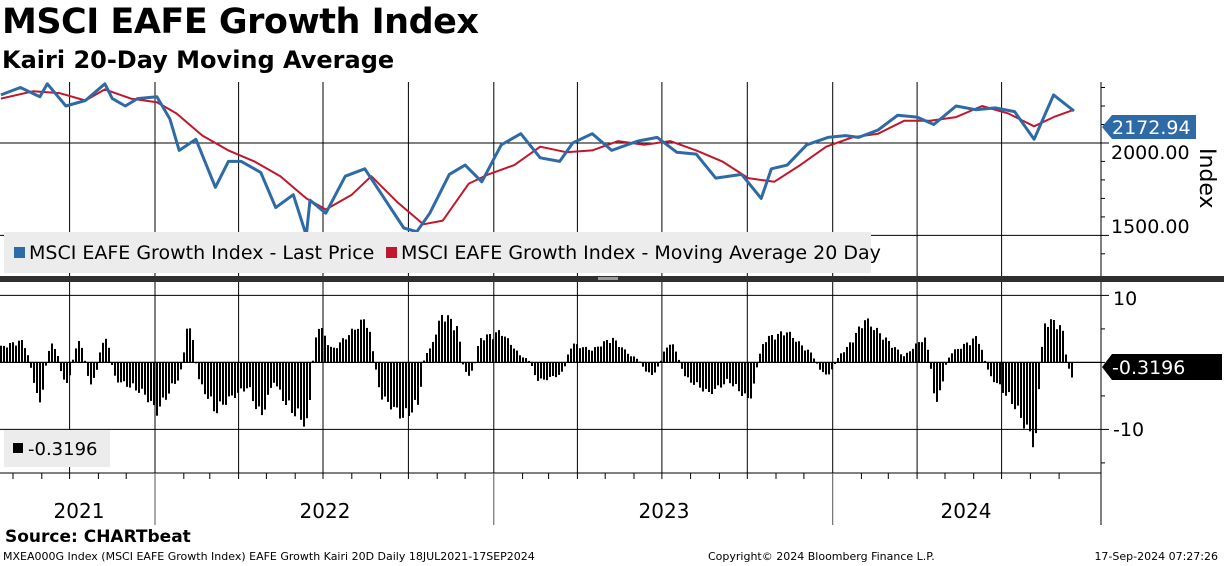  Describe the element at coordinates (240, 22) in the screenshot. I see `chart-title: MSCI EAFE Growth Index` at that location.